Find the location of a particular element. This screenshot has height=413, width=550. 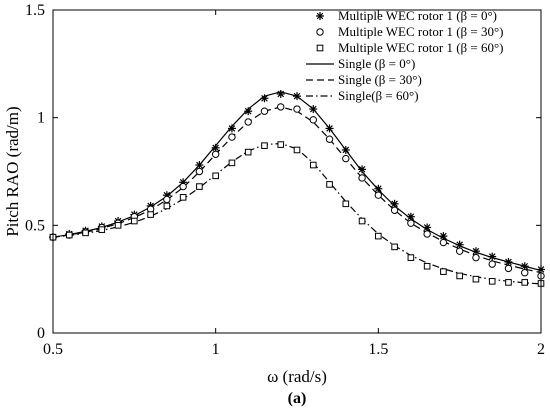

y-axis-label: Pitch RAO (rad/m) is located at coordinates (12, 171).